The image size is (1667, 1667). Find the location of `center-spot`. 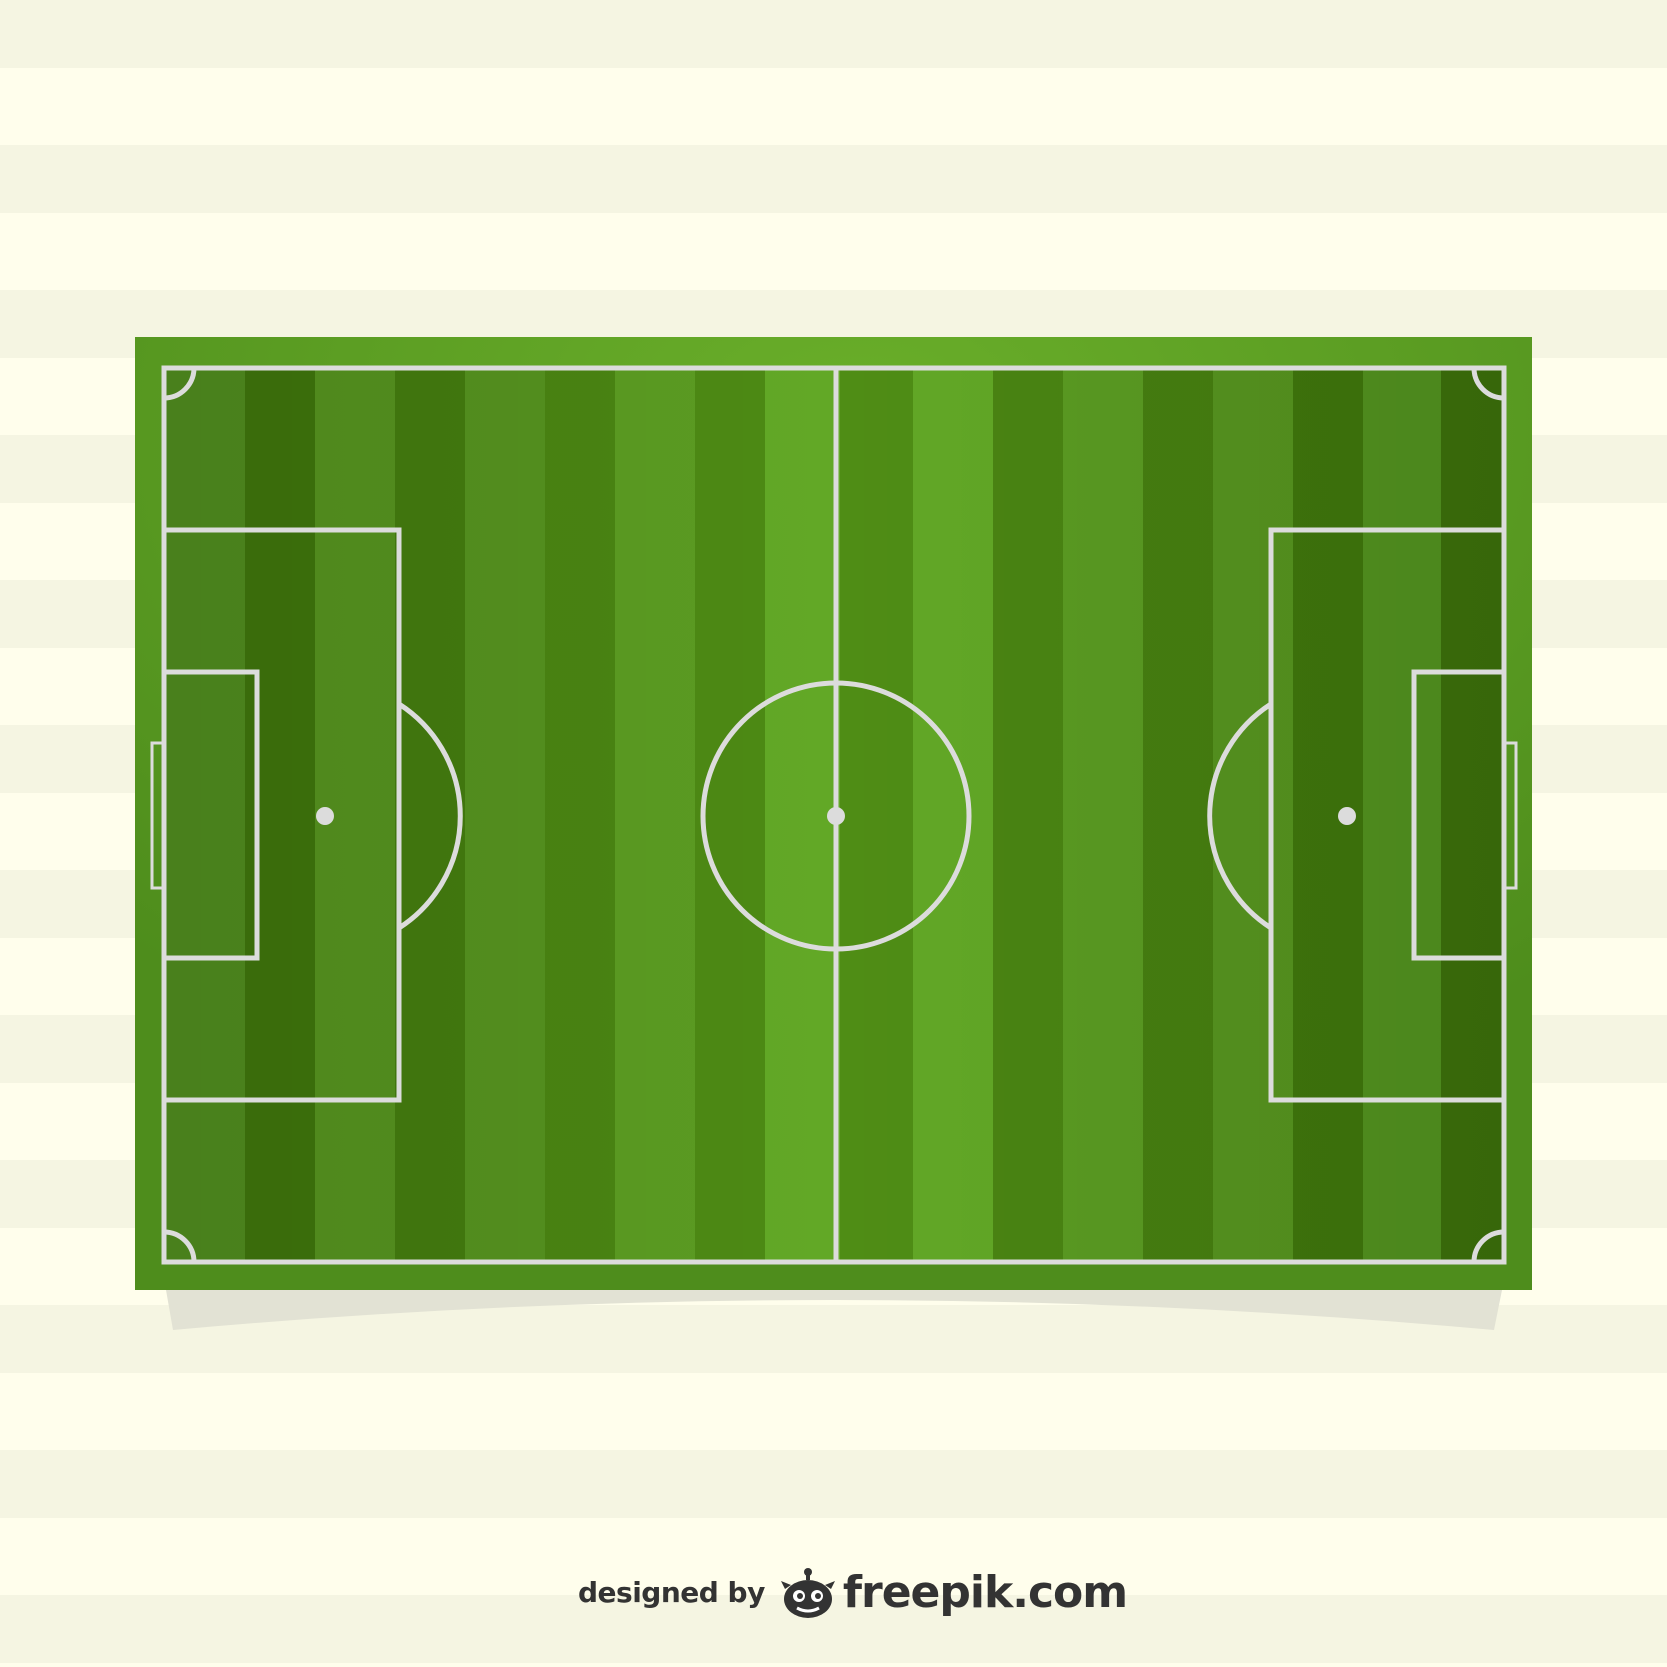

center-spot is located at coordinates (836, 816).